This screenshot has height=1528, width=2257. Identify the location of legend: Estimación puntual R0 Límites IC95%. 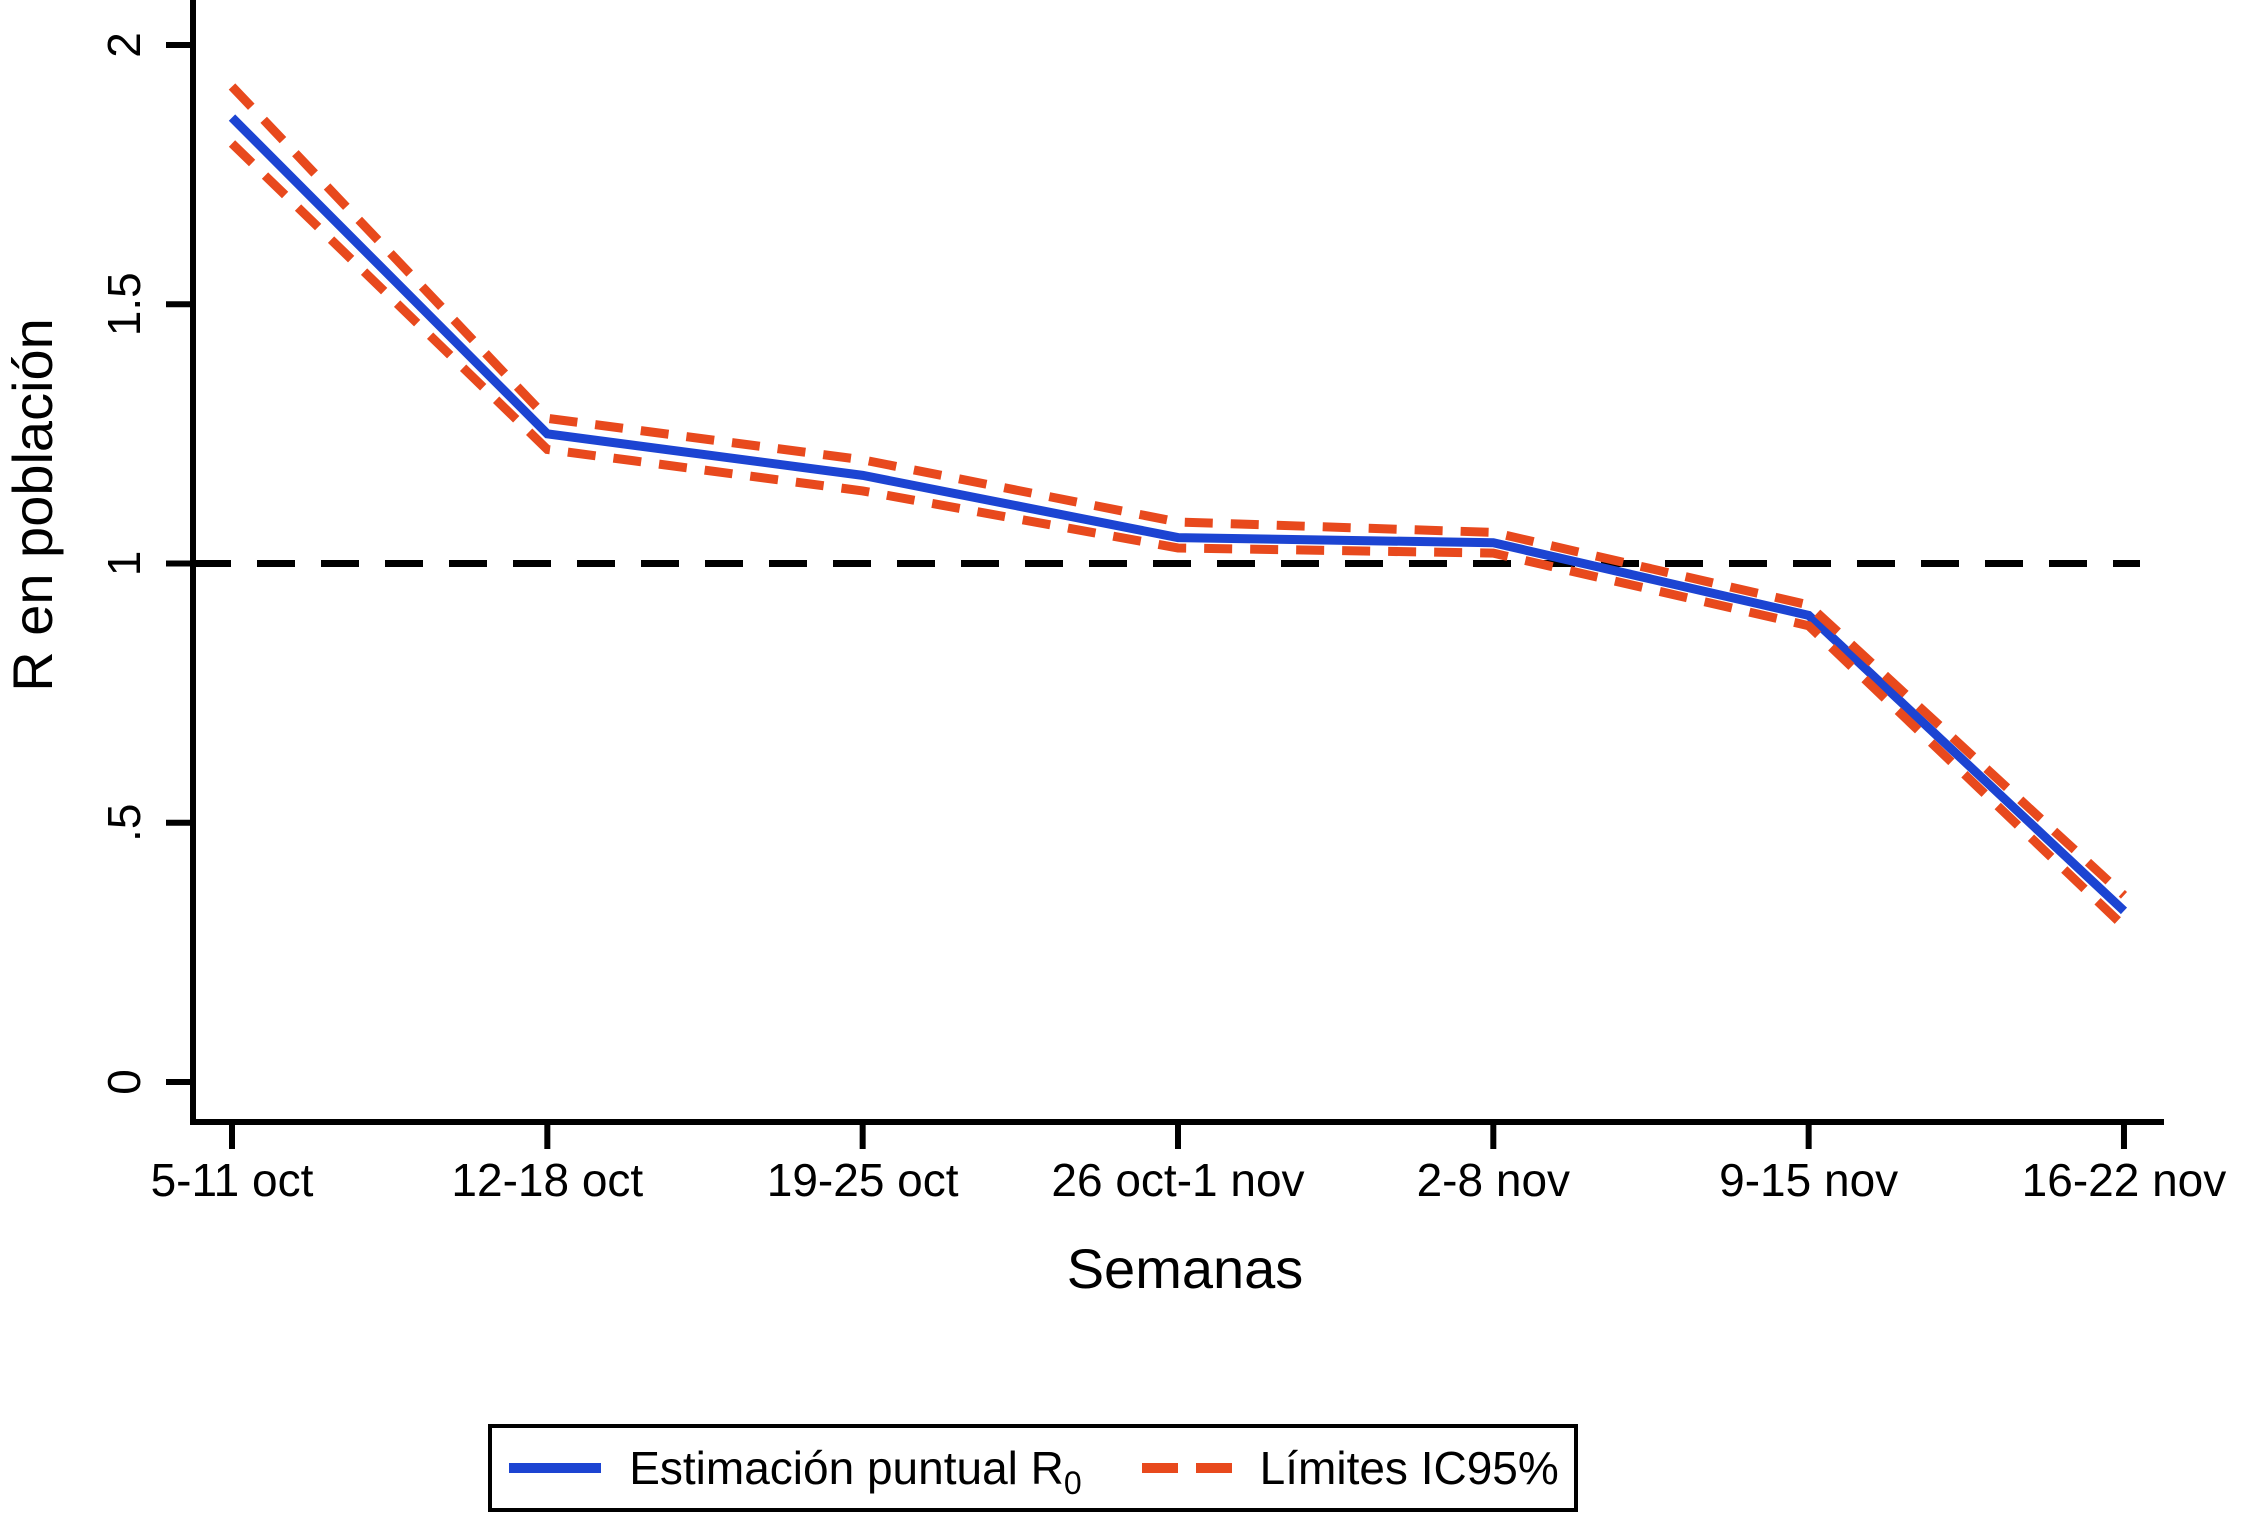
(1033, 1468).